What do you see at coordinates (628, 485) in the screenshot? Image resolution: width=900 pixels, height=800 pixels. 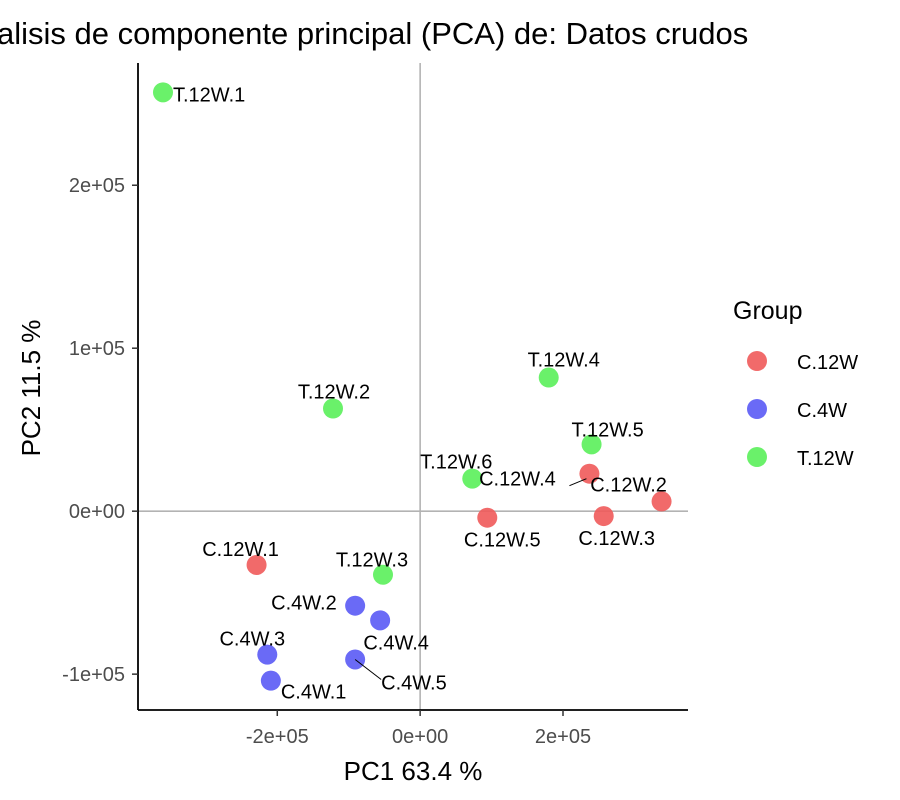 I see `point-label: C.12W.2` at bounding box center [628, 485].